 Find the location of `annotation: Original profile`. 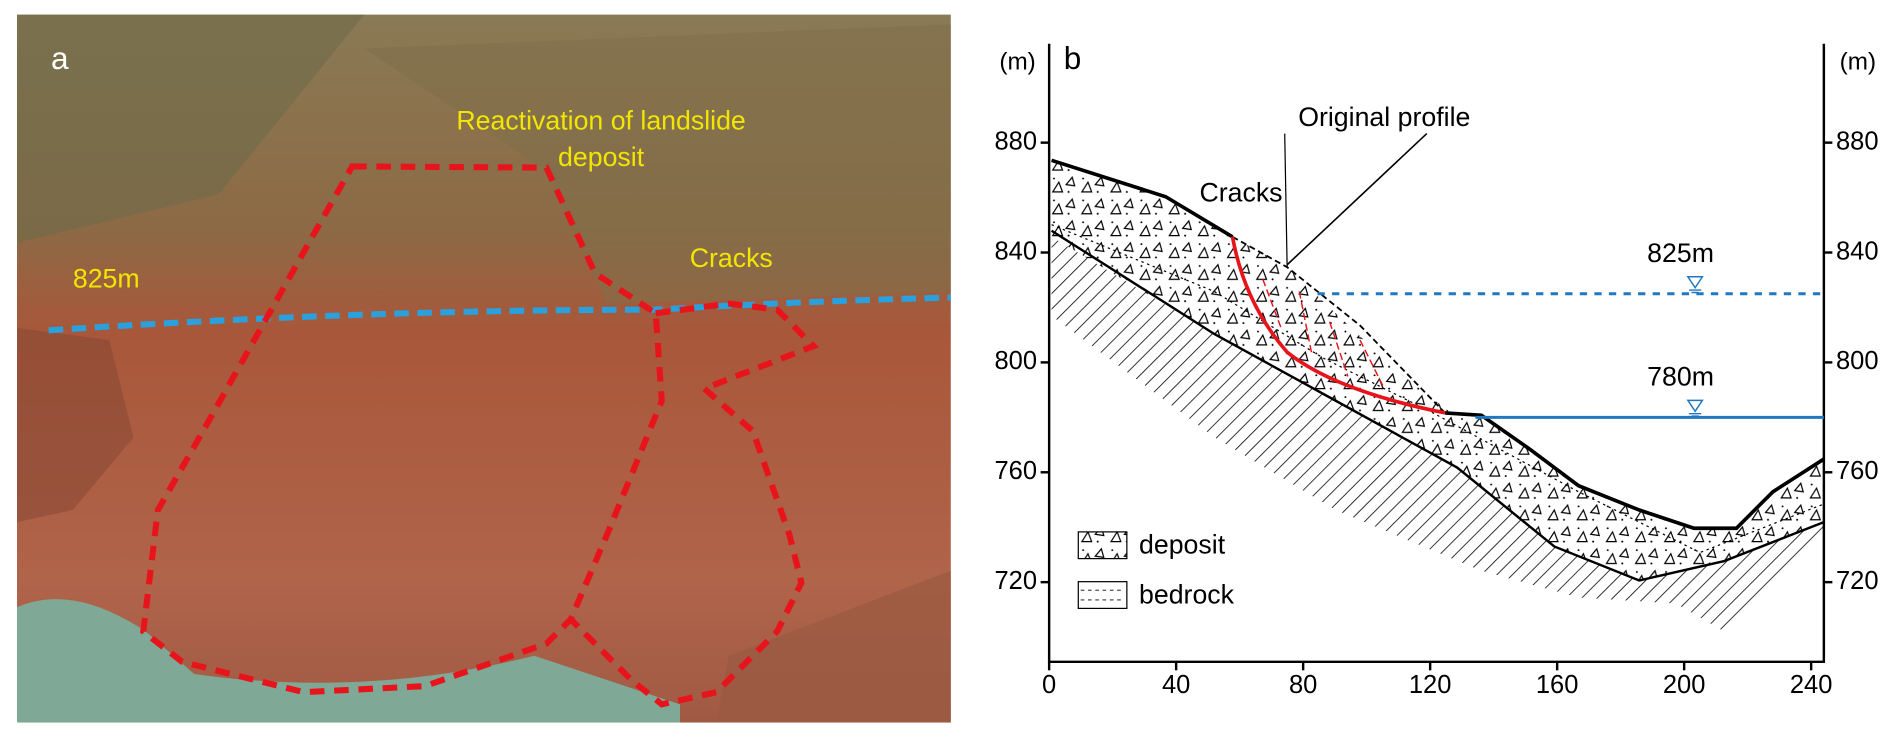

annotation: Original profile is located at coordinates (1384, 117).